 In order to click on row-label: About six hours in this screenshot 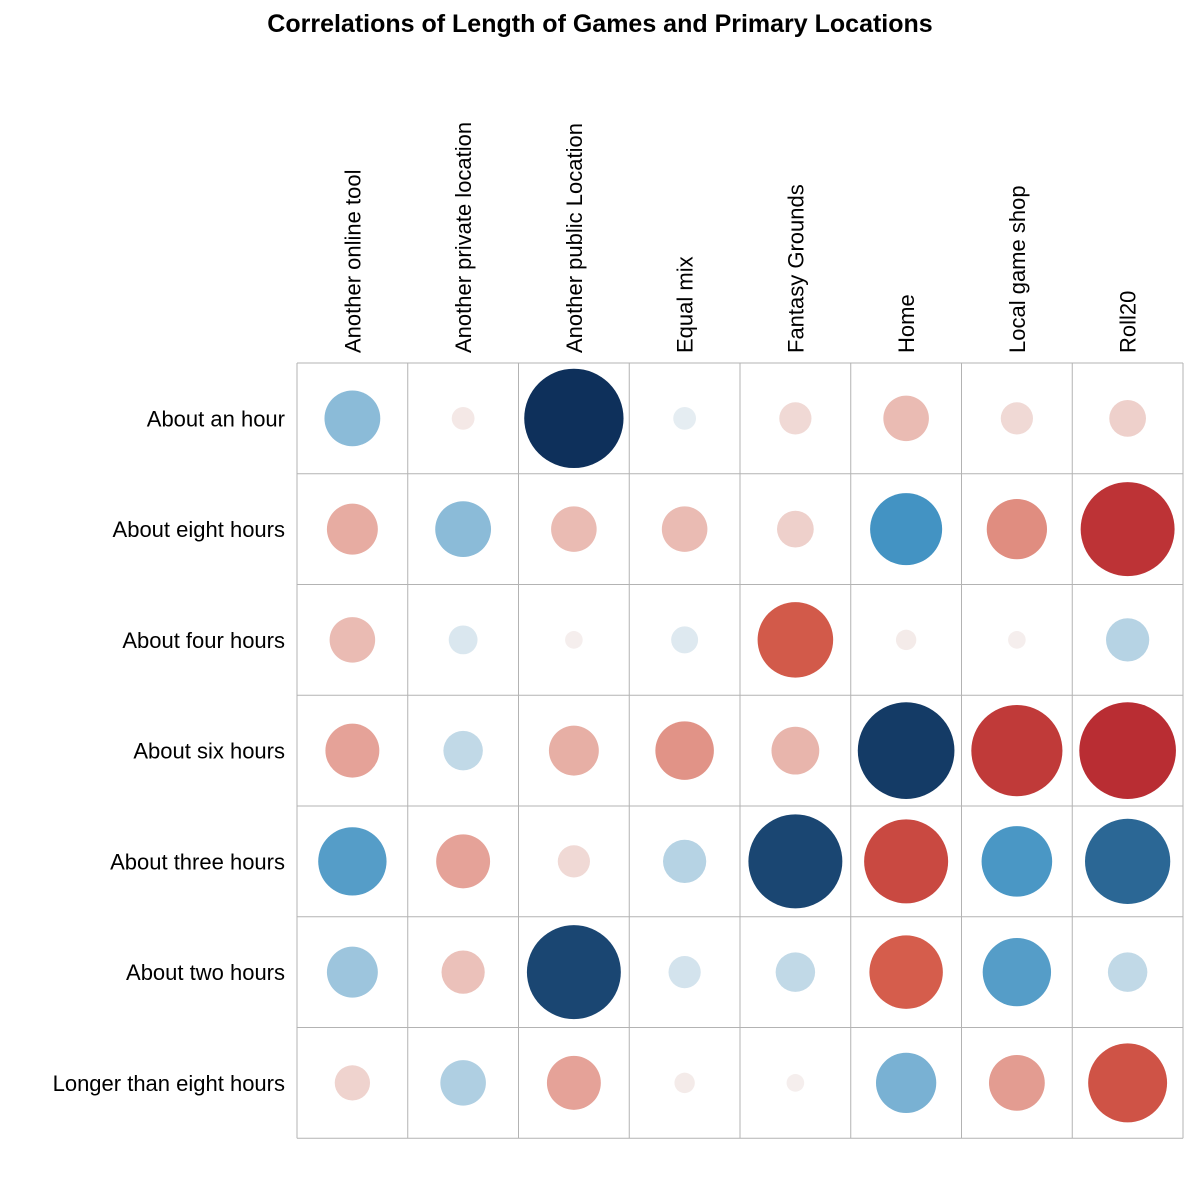, I will do `click(209, 751)`.